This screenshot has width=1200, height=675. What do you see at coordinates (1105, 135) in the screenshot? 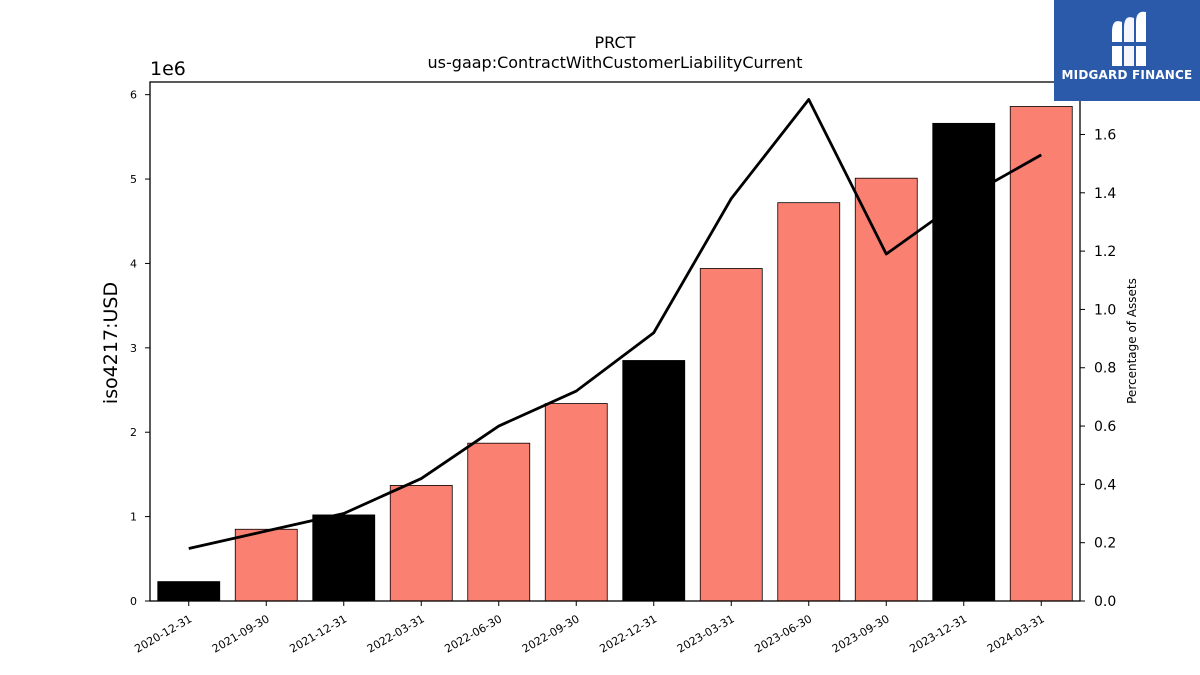
I see `y2-tick-label: 1.6` at bounding box center [1105, 135].